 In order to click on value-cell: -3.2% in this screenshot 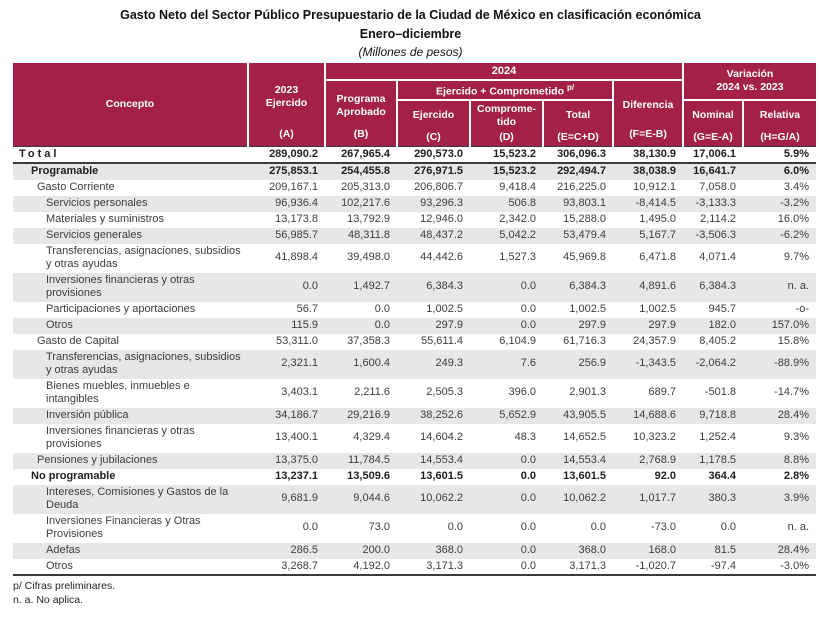, I will do `click(779, 203)`.